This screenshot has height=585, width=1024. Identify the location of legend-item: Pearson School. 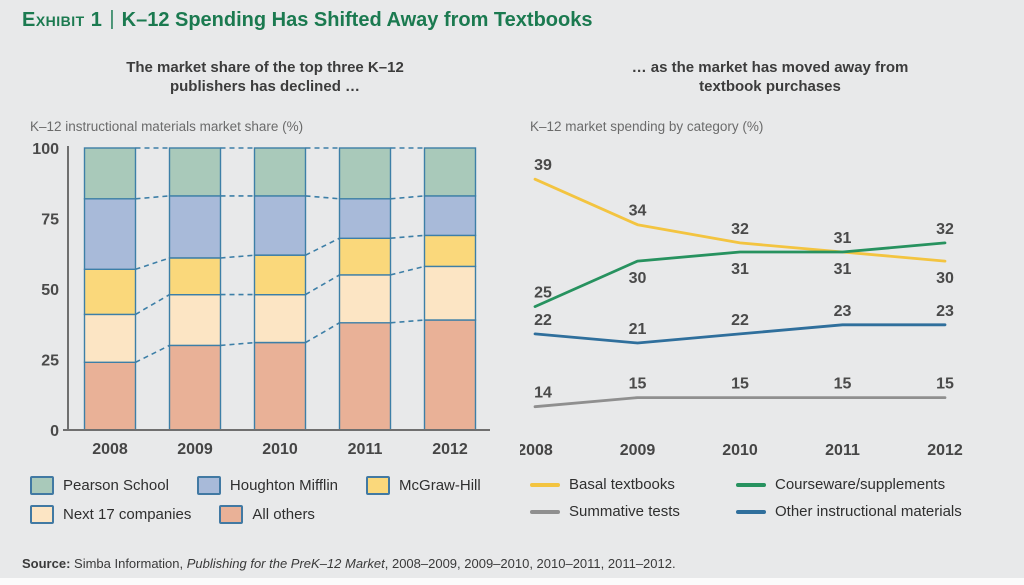
(99, 485).